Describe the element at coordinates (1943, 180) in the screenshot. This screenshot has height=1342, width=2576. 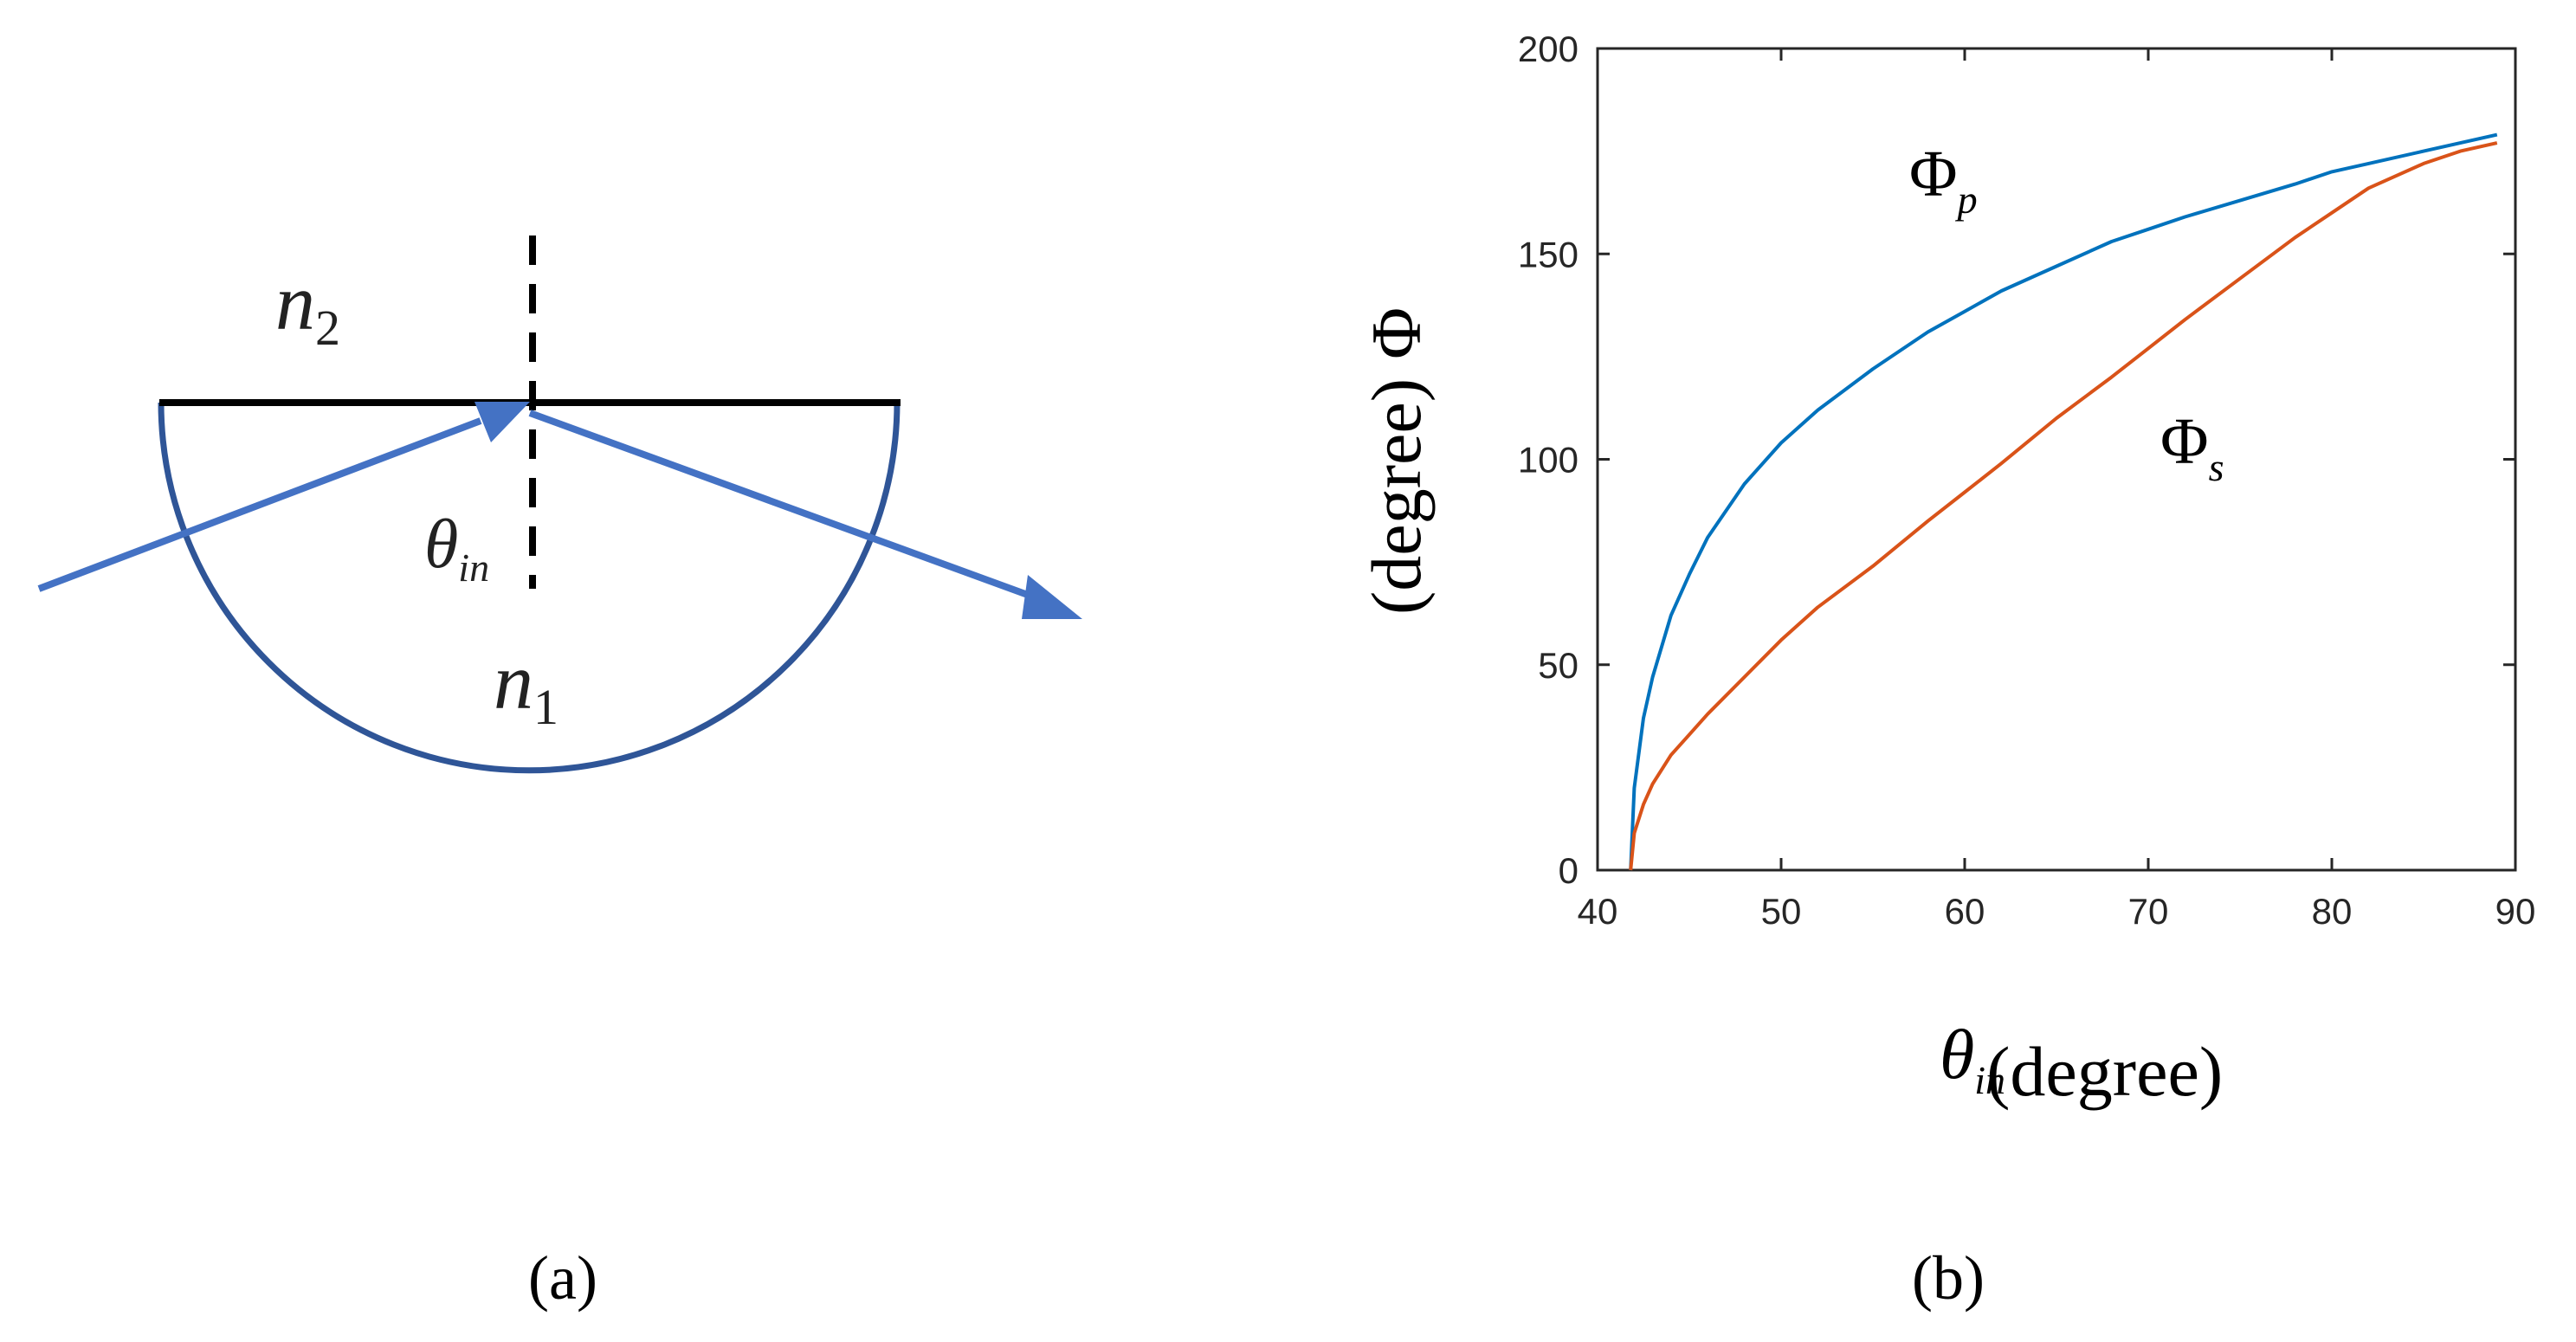
I see `series-label-p: Φp` at that location.